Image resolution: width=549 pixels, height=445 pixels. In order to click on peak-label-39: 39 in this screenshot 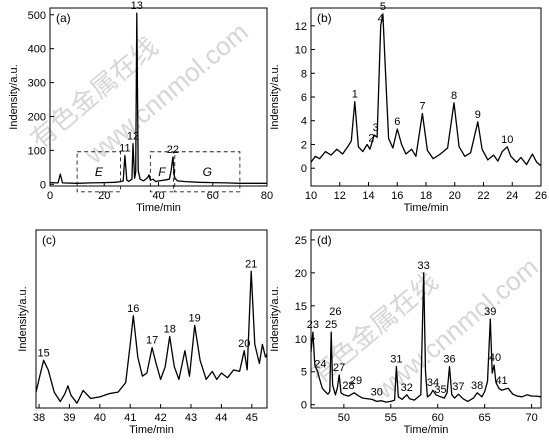, I will do `click(490, 312)`.